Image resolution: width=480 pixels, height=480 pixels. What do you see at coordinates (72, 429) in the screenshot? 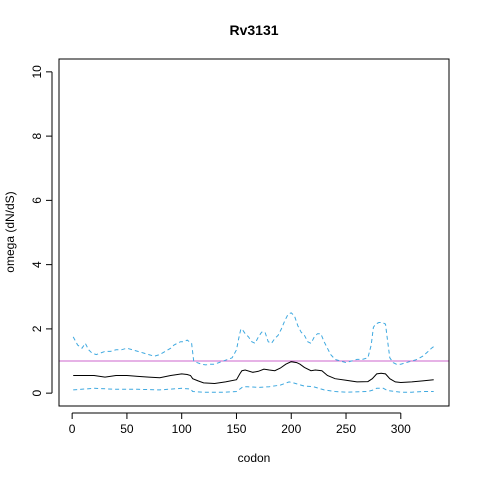
I see `x-tick-label: 0` at bounding box center [72, 429].